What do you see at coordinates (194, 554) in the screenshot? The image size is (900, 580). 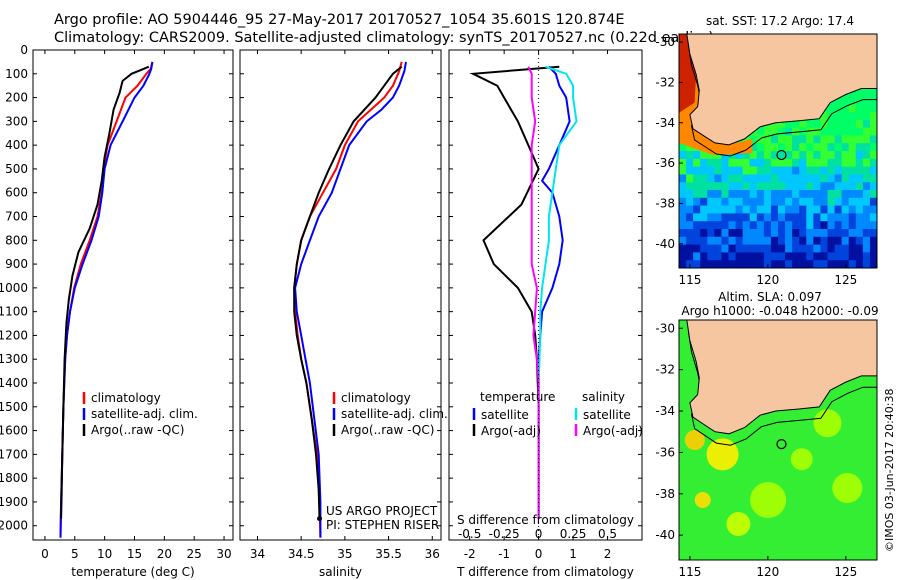 I see `x-tick-label: 25` at bounding box center [194, 554].